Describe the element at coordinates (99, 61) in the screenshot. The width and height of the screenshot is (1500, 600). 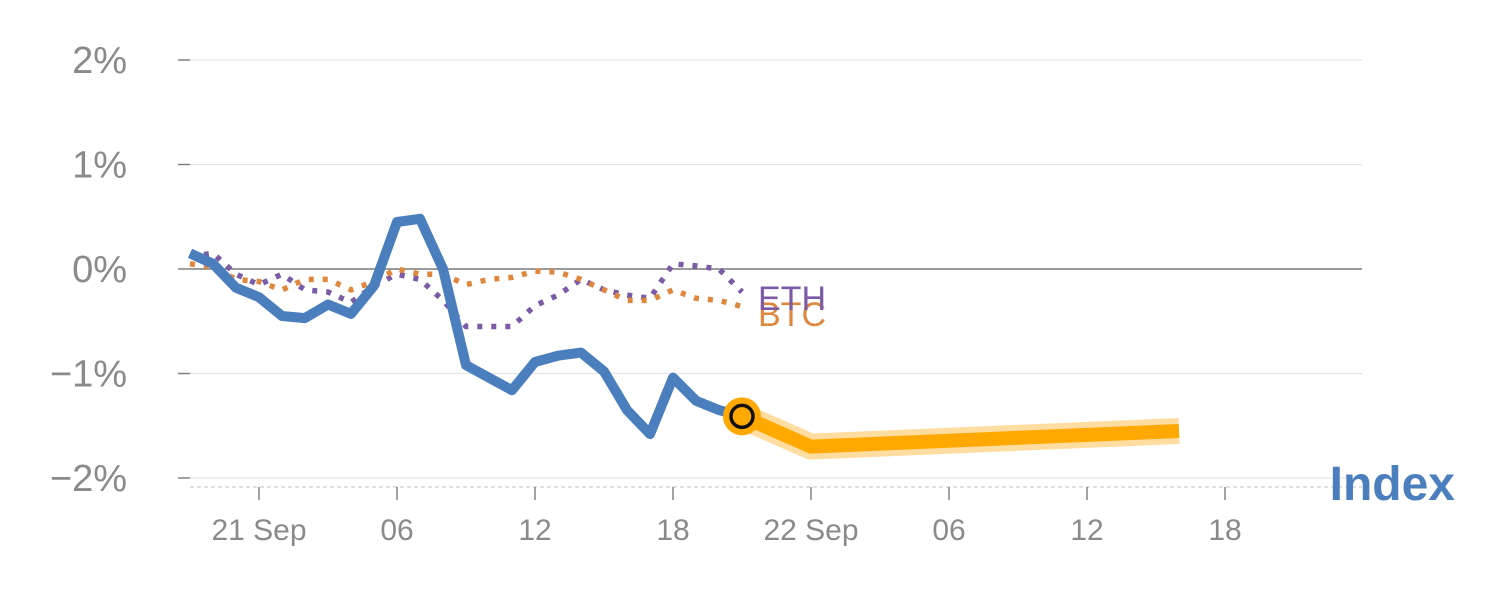
I see `y-tick-label: 2%` at that location.